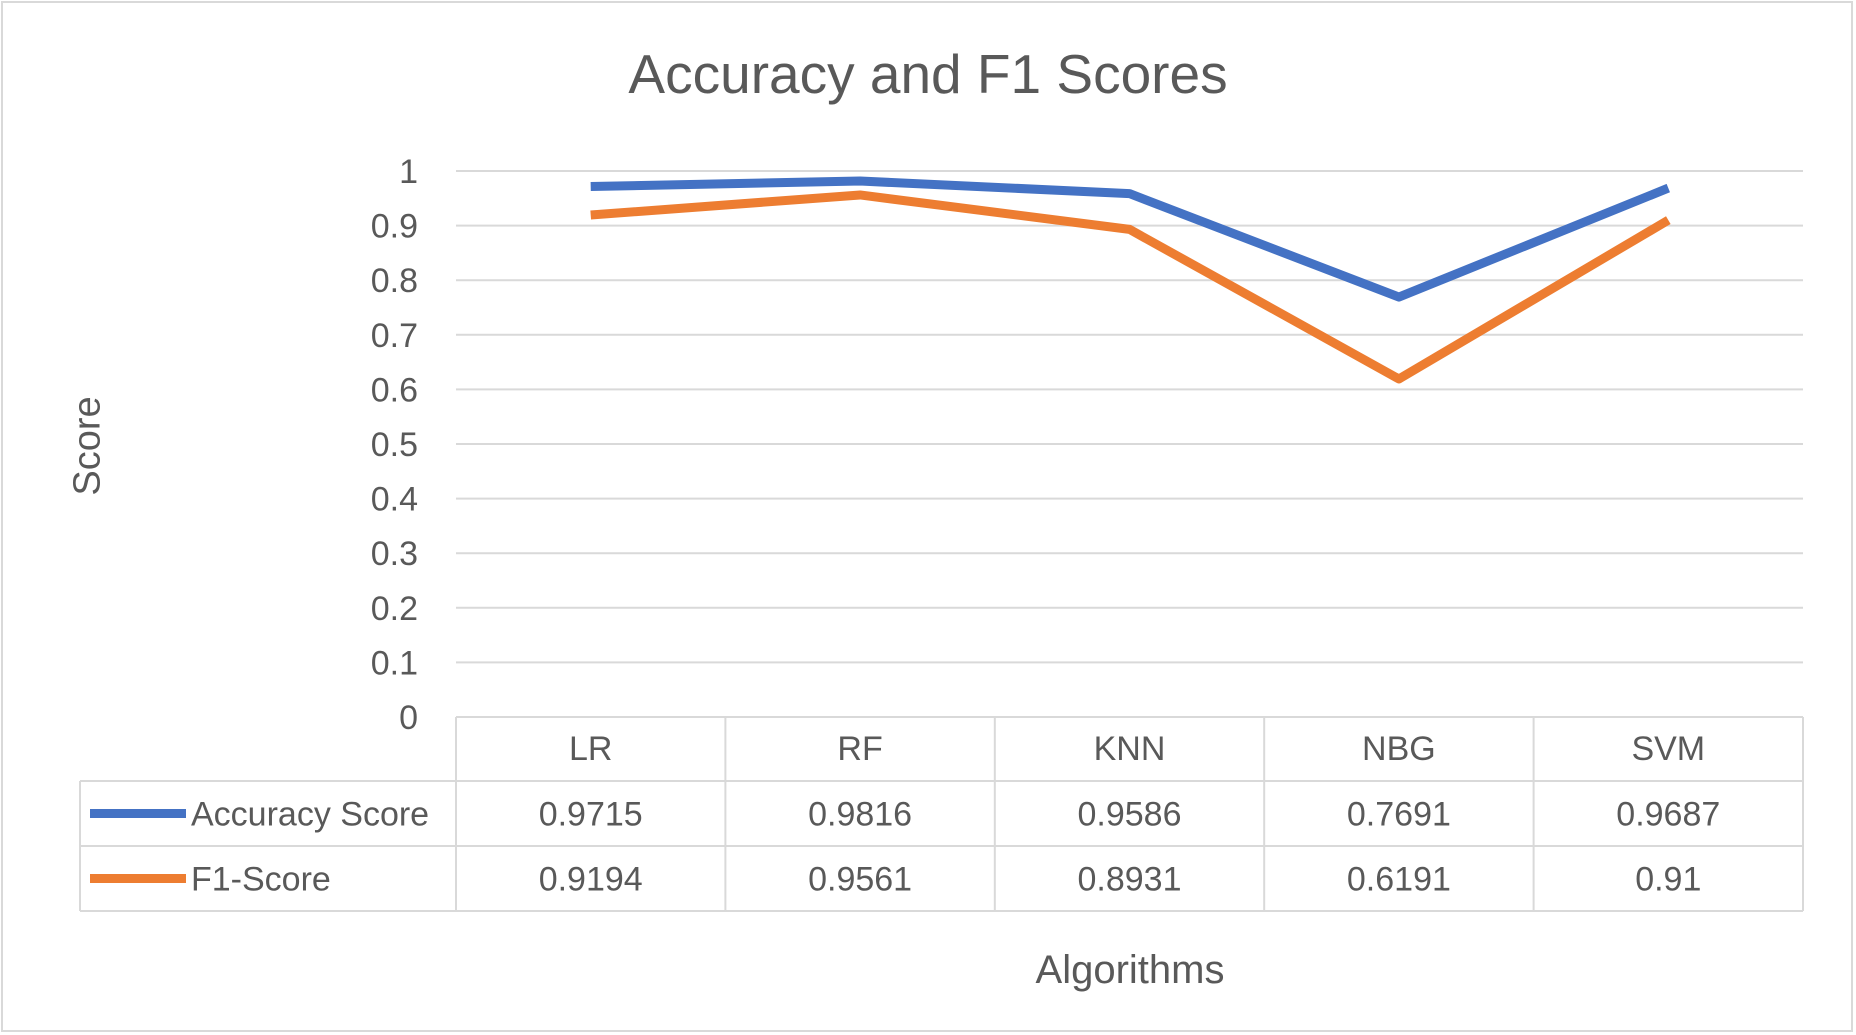  Describe the element at coordinates (261, 880) in the screenshot. I see `legend-label: F1-Score` at that location.